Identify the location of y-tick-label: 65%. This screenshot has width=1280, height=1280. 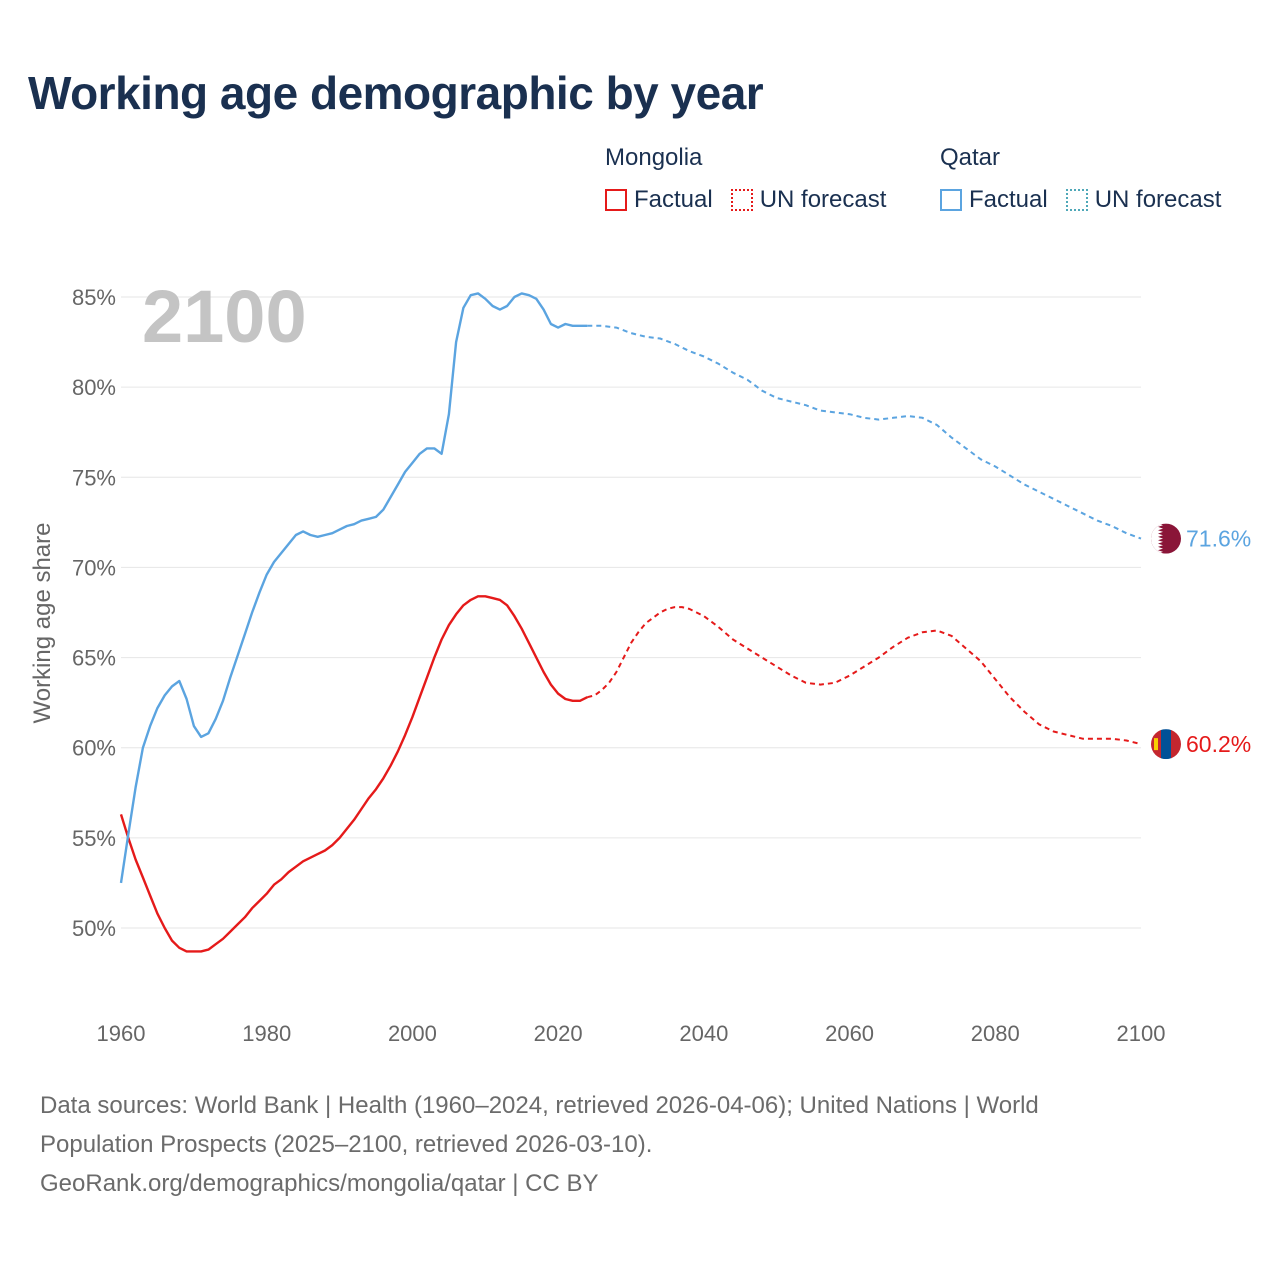
(94, 658).